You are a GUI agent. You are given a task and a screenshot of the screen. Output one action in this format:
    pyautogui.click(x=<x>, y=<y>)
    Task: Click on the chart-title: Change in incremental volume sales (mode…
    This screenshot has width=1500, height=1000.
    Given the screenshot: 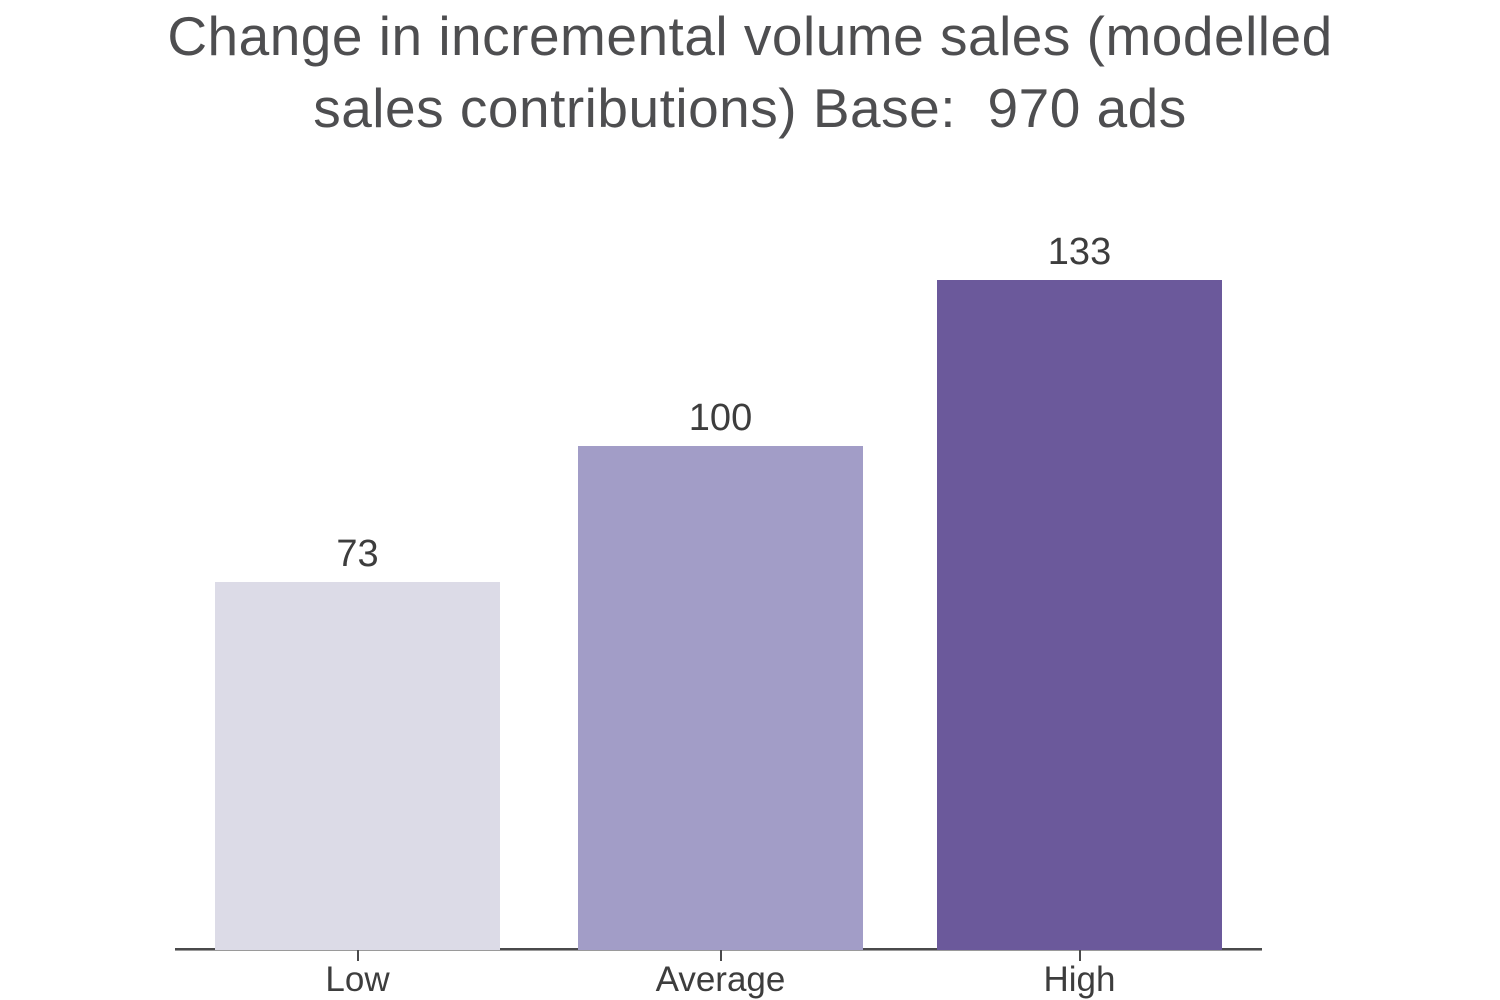 What is the action you would take?
    pyautogui.click(x=750, y=72)
    